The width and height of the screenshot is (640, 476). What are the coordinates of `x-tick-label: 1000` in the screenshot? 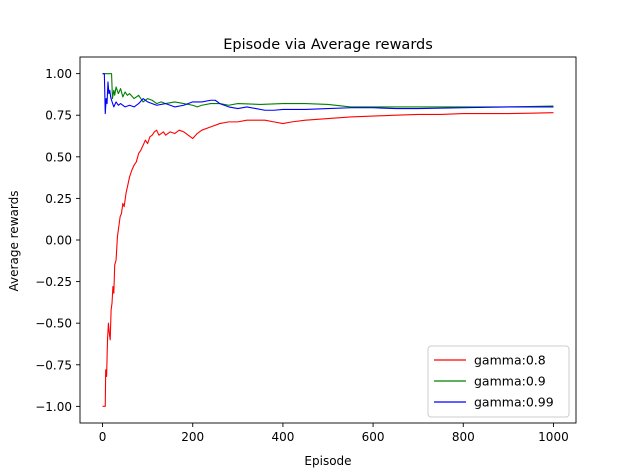 It's located at (553, 437).